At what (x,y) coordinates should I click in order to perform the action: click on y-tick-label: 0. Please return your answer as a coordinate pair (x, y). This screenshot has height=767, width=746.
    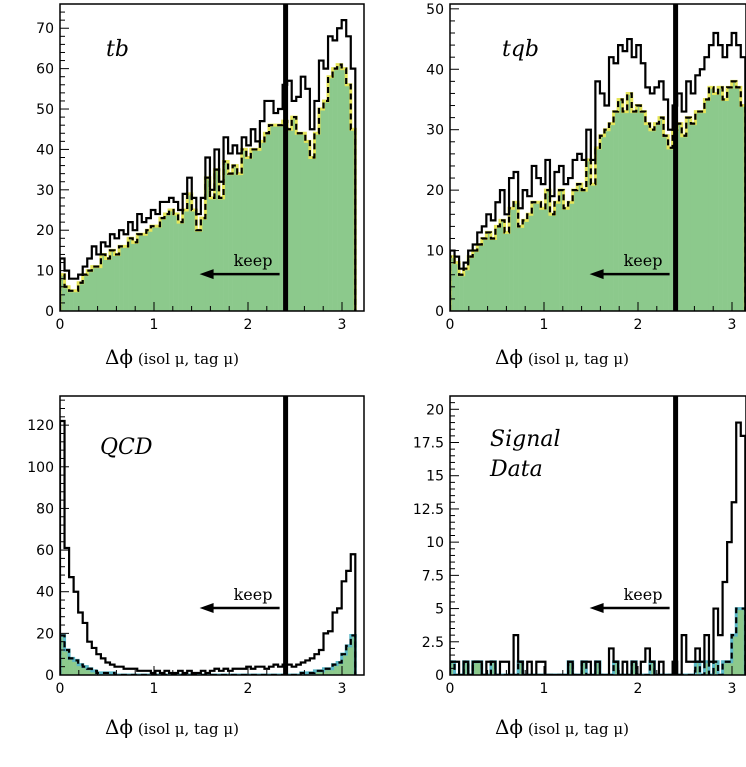
    Looking at the image, I should click on (49, 676).